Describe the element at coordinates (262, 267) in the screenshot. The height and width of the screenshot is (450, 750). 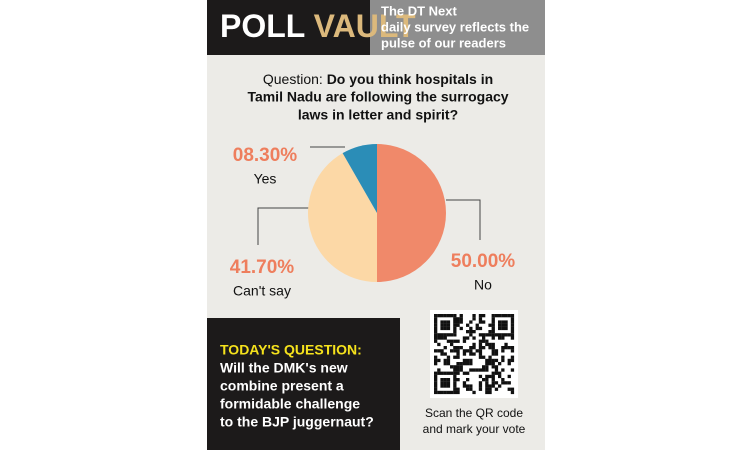
I see `value-label: 41.70%` at that location.